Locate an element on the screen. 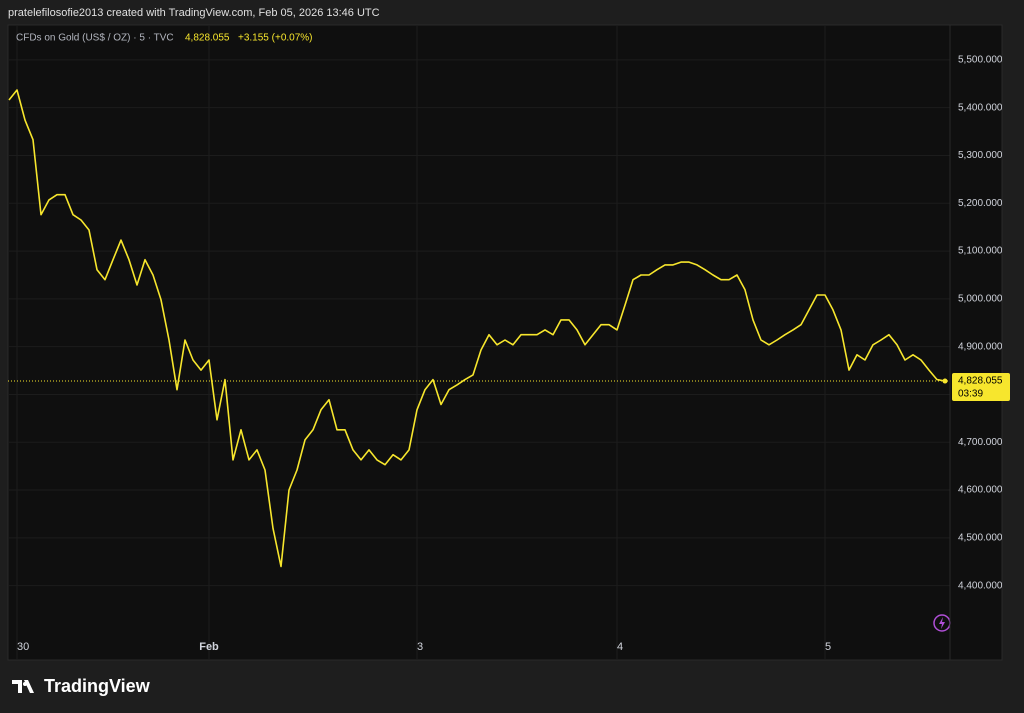  last-price-label: 4,828.055 is located at coordinates (980, 381).